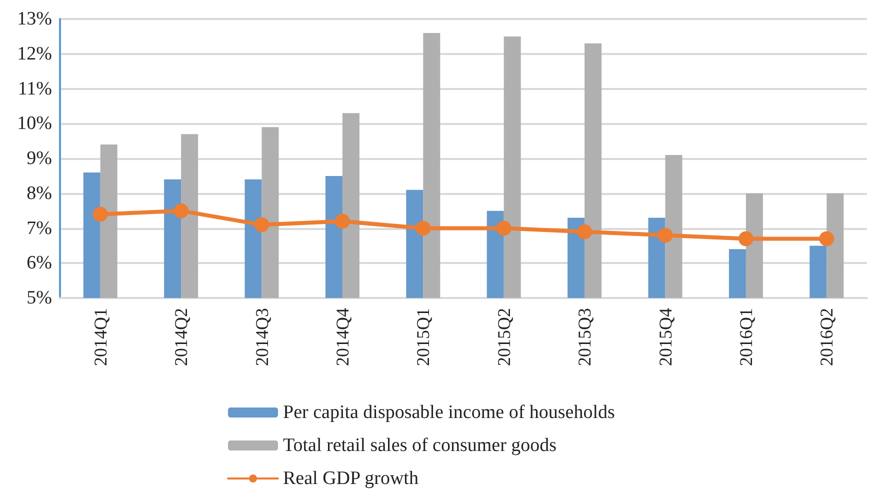  What do you see at coordinates (746, 337) in the screenshot?
I see `x-tick-label: 2016Q1` at bounding box center [746, 337].